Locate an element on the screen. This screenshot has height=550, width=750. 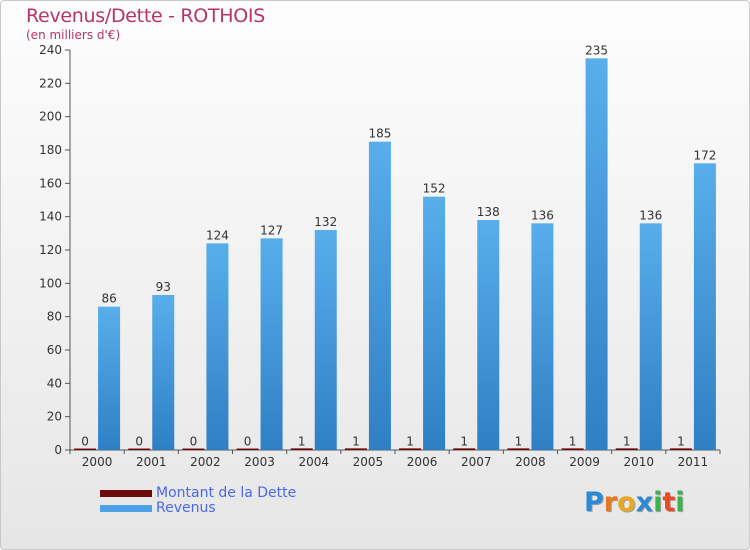
y-tick-label: 120 is located at coordinates (50, 250).